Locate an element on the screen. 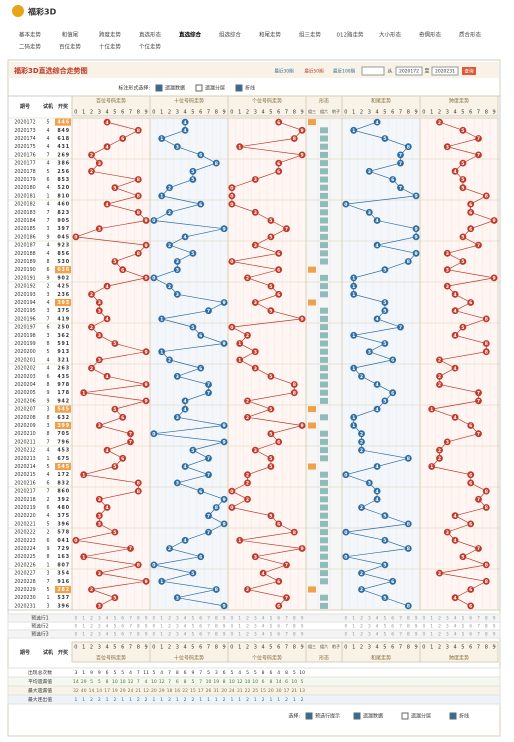 This screenshot has height=742, width=514. nav-link: 奇偶形态 is located at coordinates (430, 35).